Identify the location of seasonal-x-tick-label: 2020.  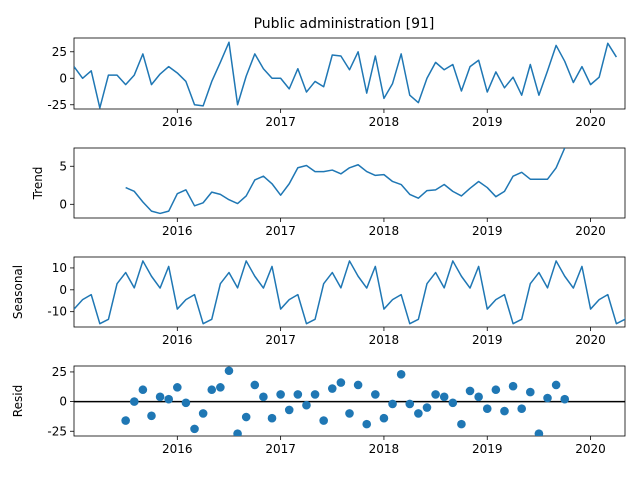
(590, 340).